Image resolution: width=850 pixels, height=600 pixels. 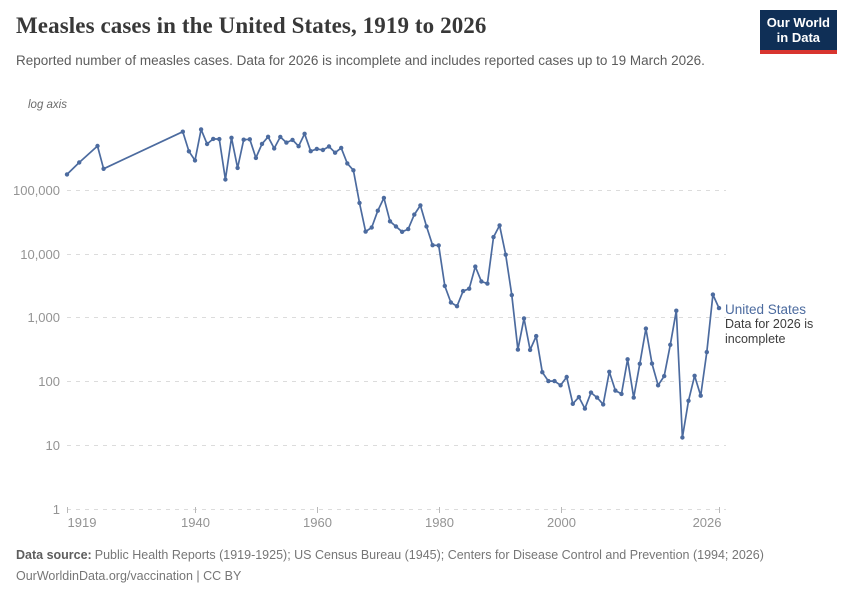 I want to click on legend-entity-united-states: United States, so click(x=766, y=309).